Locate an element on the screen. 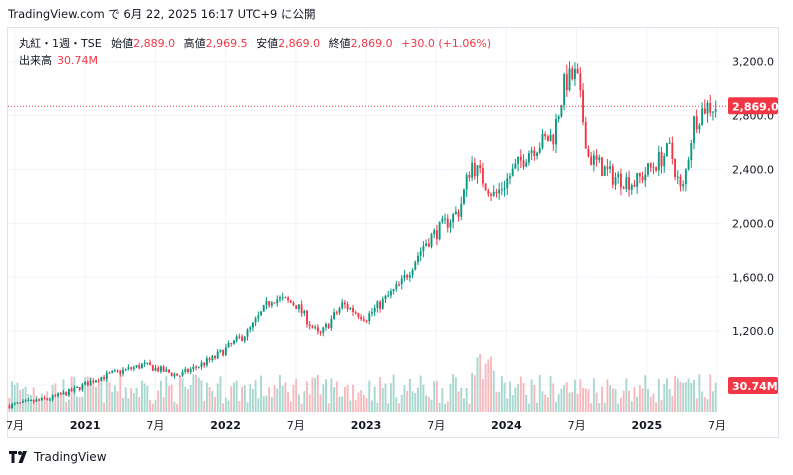 The height and width of the screenshot is (475, 793). x-tick-label: 7月 is located at coordinates (717, 425).